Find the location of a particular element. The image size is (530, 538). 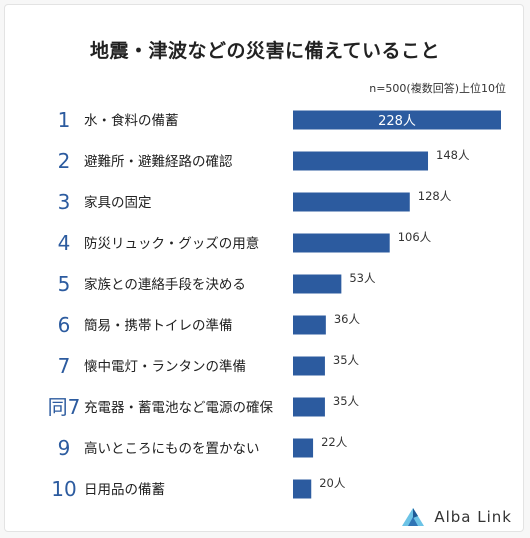

category-label: 高いところにものを置かない is located at coordinates (172, 448).